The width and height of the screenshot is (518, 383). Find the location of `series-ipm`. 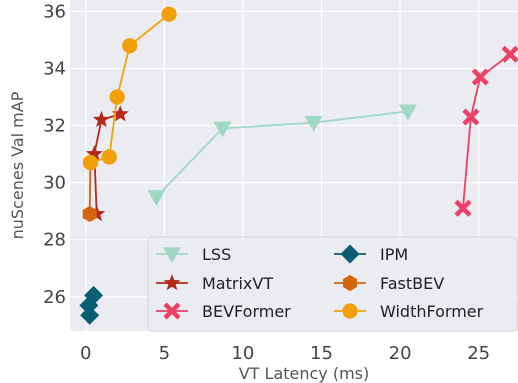

series-ipm is located at coordinates (91, 305).